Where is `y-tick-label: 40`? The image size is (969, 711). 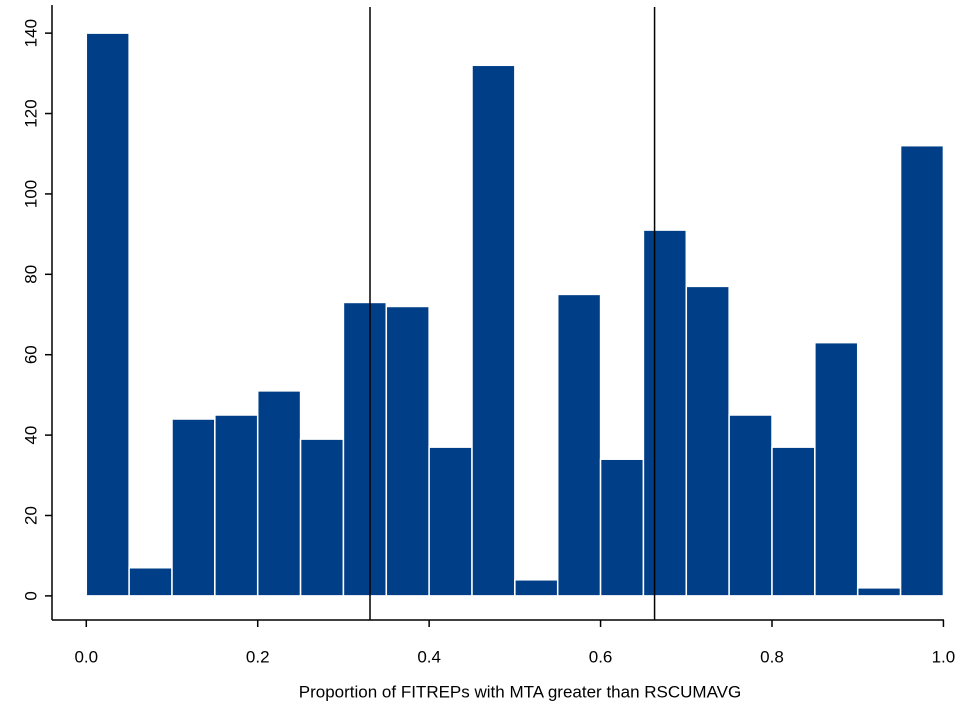
y-tick-label: 40 is located at coordinates (30, 435).